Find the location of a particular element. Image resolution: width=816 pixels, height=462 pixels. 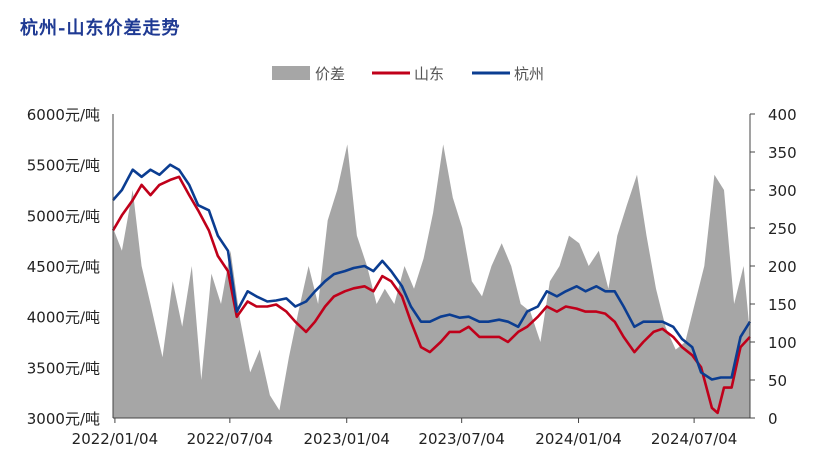

y-right-tick-label: 200 is located at coordinates (782, 267).